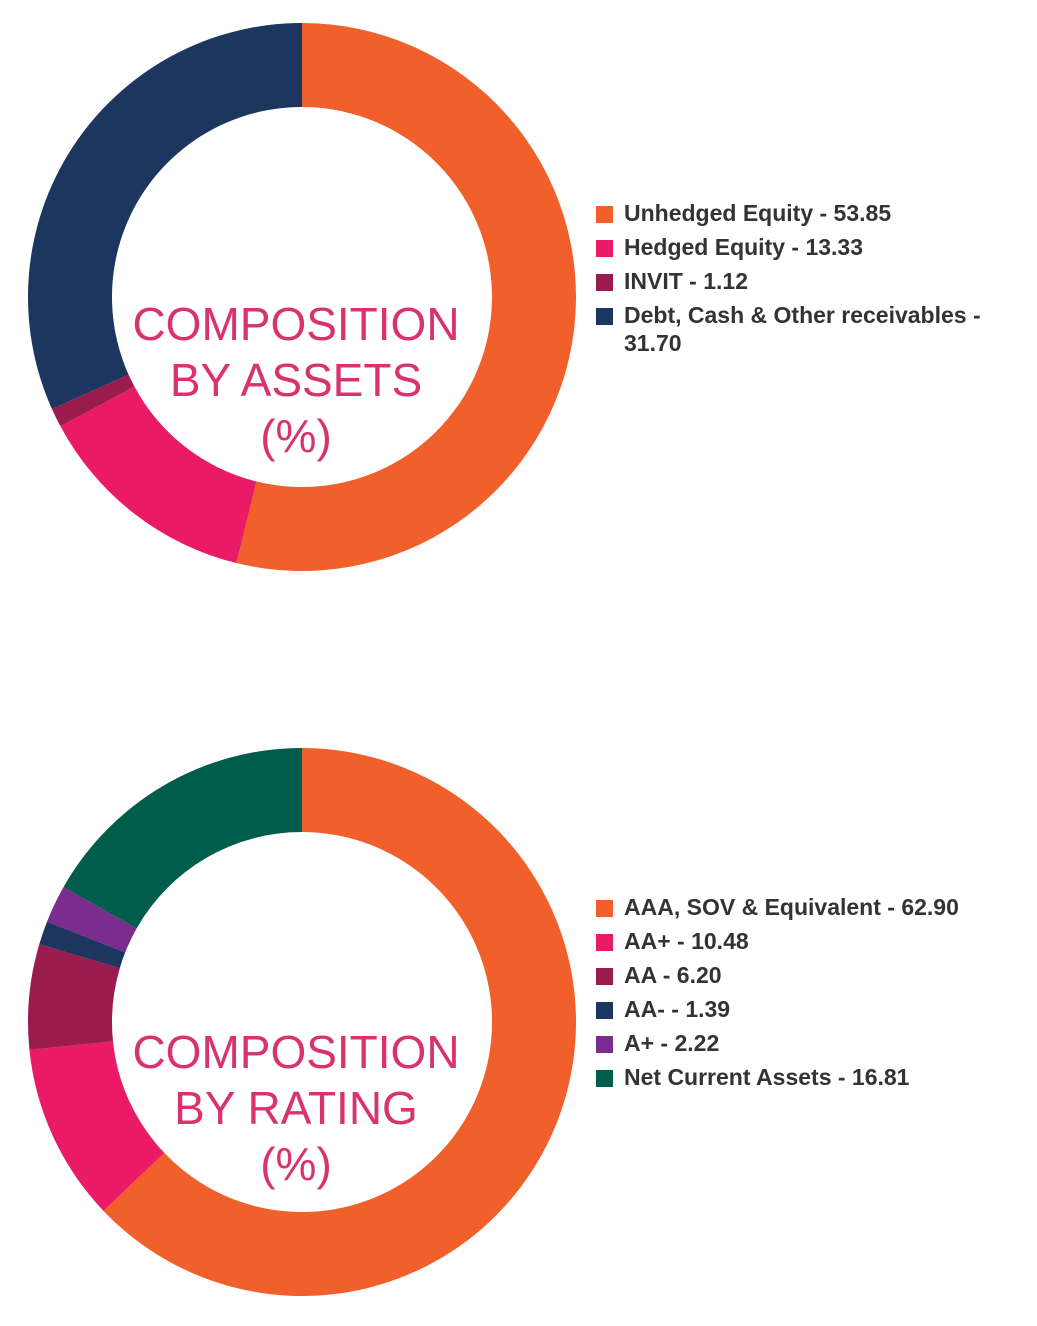 The width and height of the screenshot is (1037, 1326). I want to click on assets-center-line-2: BY ASSETS, so click(296, 380).